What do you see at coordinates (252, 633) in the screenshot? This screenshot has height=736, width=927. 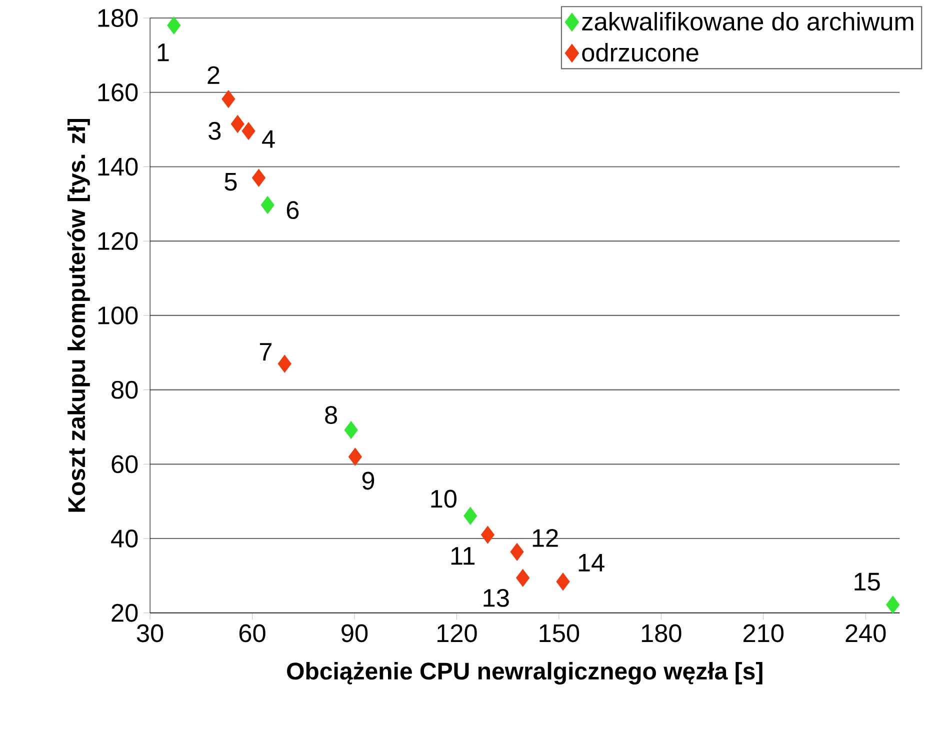 I see `x-tick-label: 60` at bounding box center [252, 633].